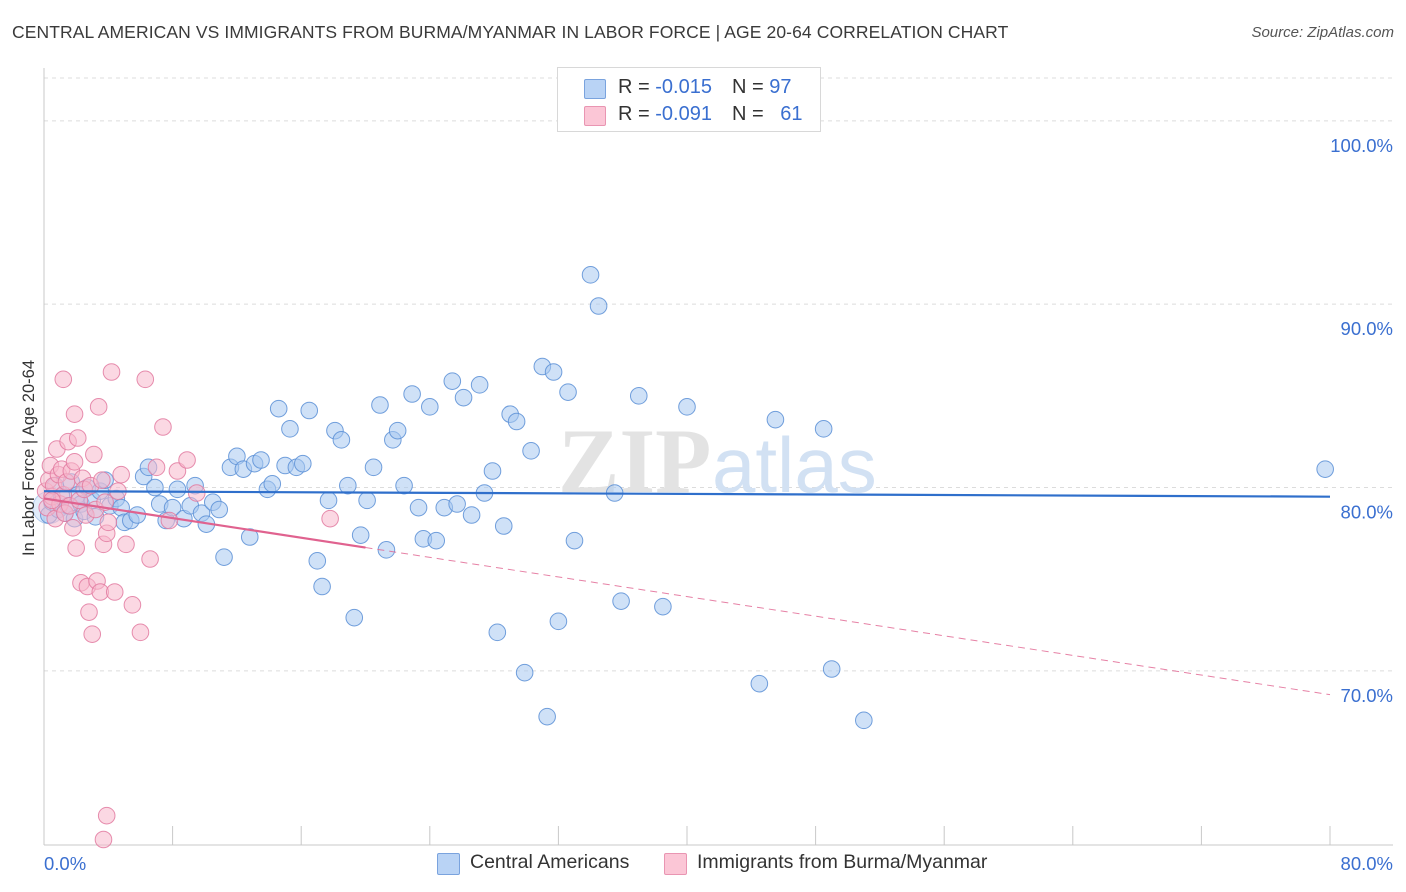  What do you see at coordinates (1322, 32) in the screenshot?
I see `source-label: Source: ZipAtlas.com` at bounding box center [1322, 32].